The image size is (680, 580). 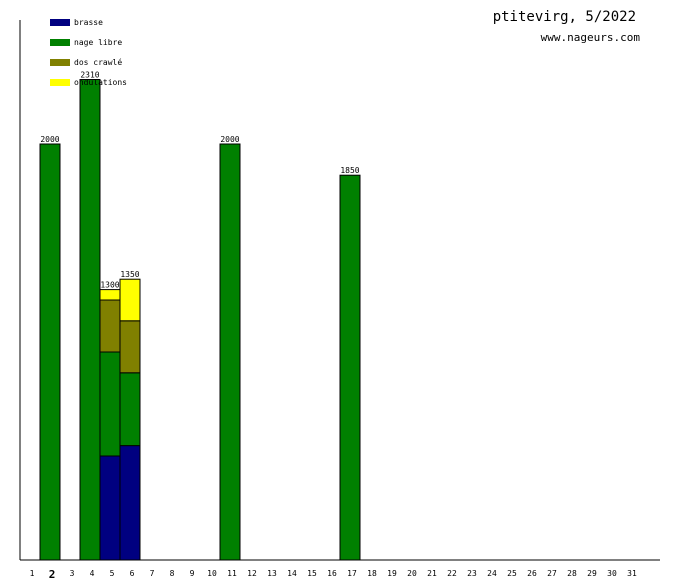 What do you see at coordinates (392, 573) in the screenshot?
I see `x-tick-label: 19` at bounding box center [392, 573].